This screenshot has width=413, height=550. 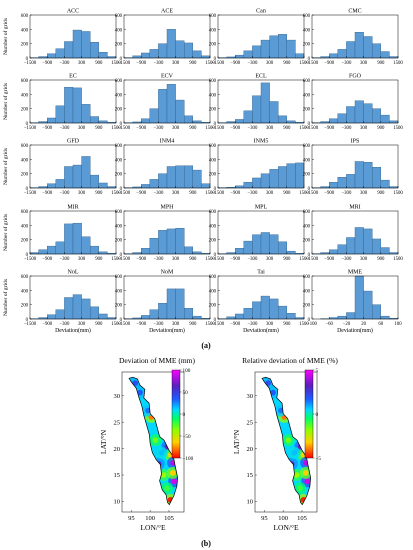 I want to click on x-tick-label: 20, so click(x=363, y=324).